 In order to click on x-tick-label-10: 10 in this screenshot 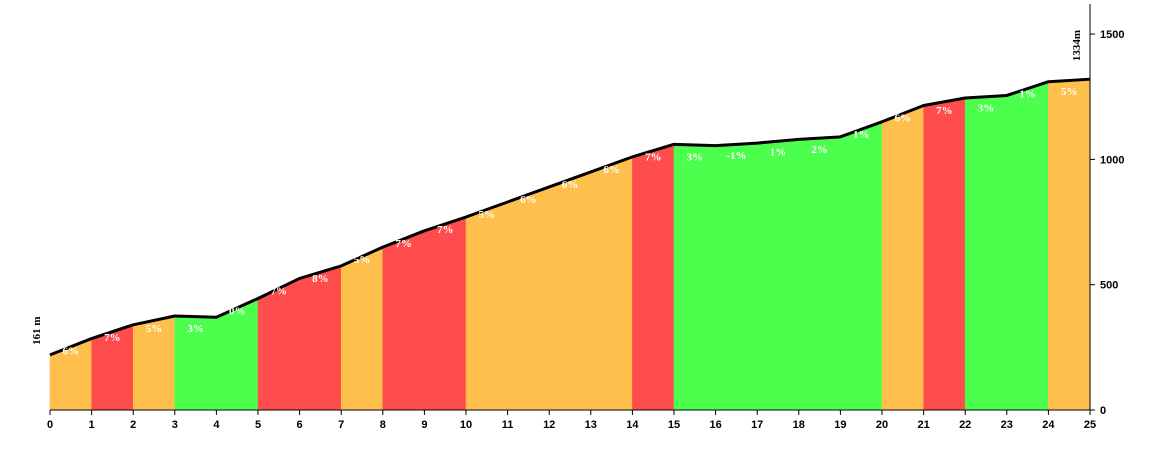, I will do `click(466, 425)`.